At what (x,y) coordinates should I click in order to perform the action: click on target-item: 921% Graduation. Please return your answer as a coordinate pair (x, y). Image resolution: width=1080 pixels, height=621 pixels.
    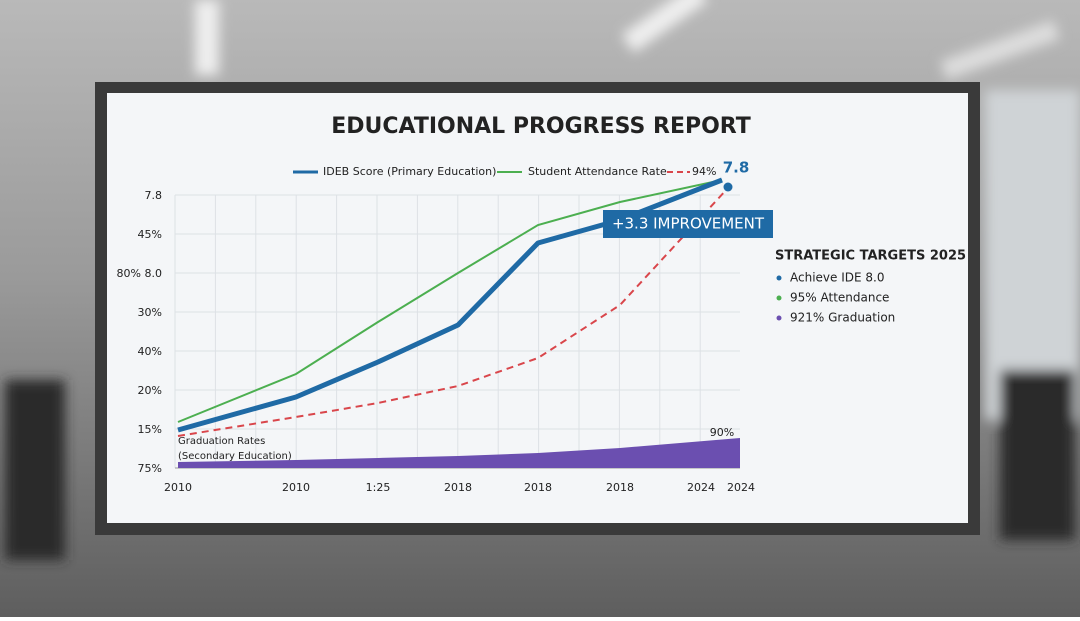
    Looking at the image, I should click on (842, 318).